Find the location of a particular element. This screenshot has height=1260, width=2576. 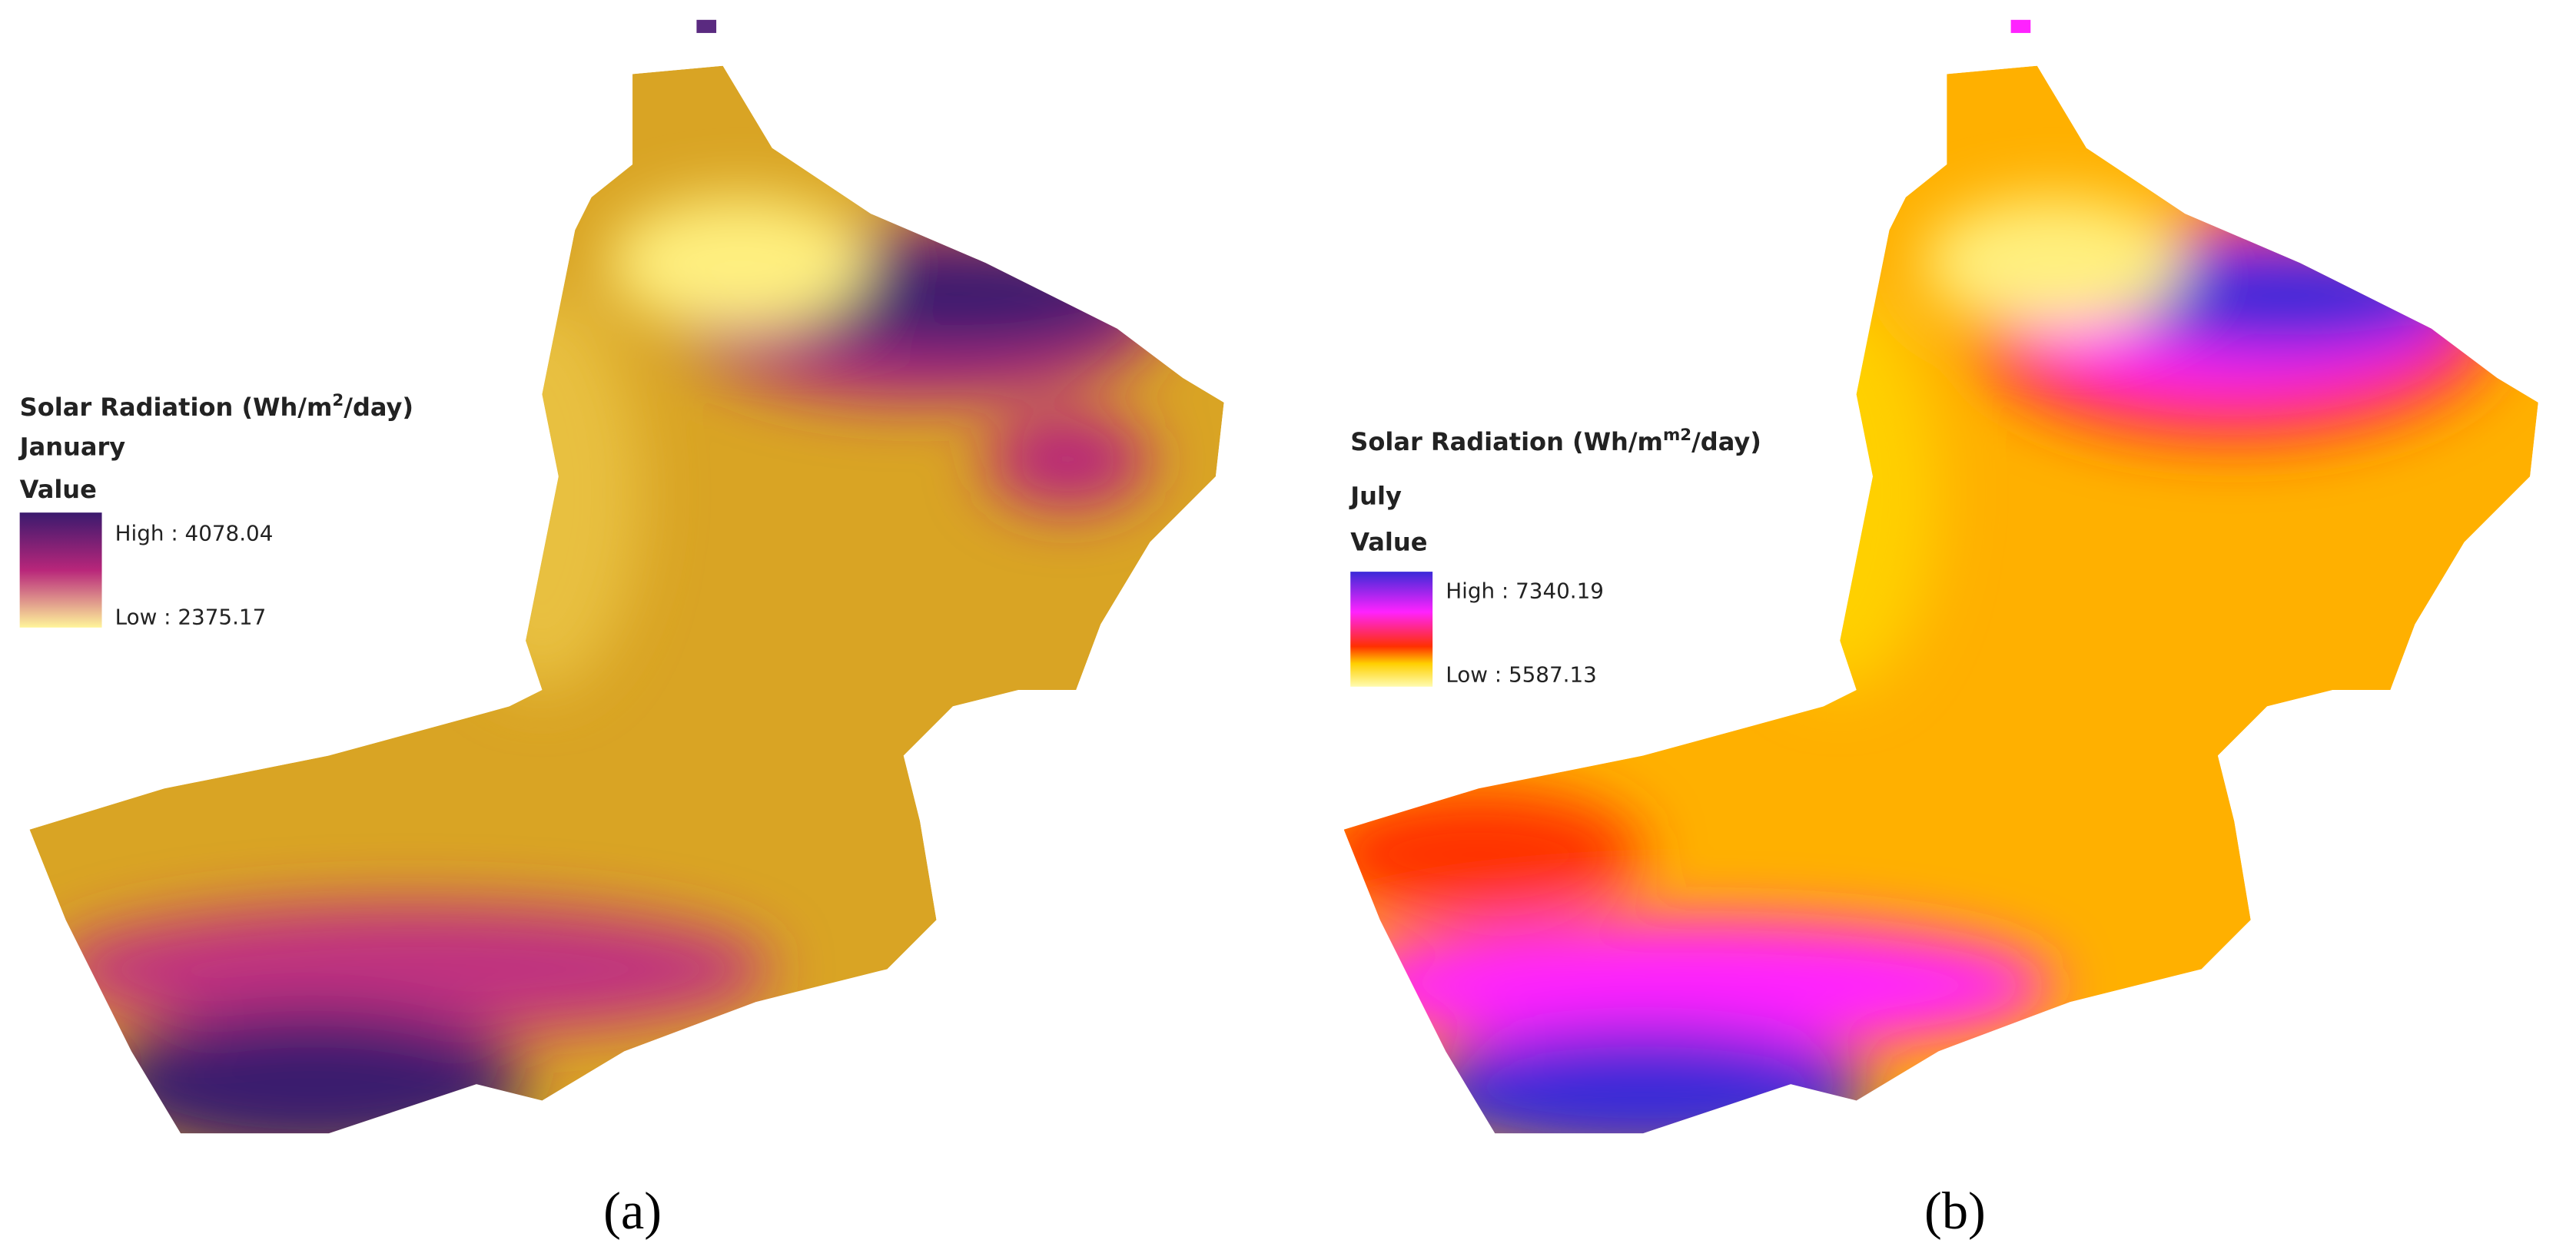

panel-caption: (a) is located at coordinates (632, 1211).